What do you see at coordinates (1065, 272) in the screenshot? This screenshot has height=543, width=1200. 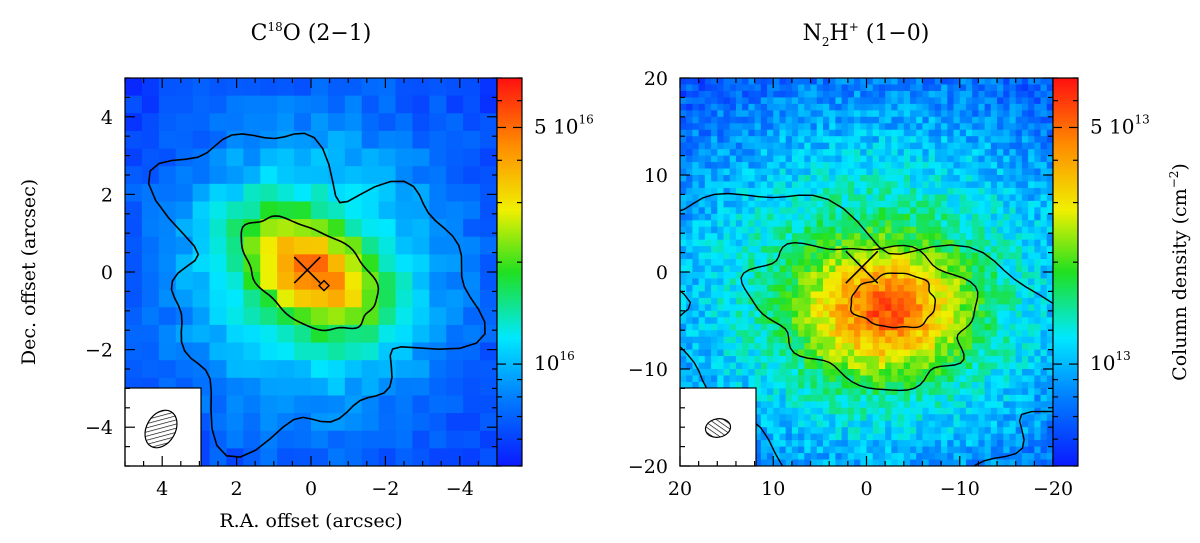 I see `colorbar-ticks-n2h` at bounding box center [1065, 272].